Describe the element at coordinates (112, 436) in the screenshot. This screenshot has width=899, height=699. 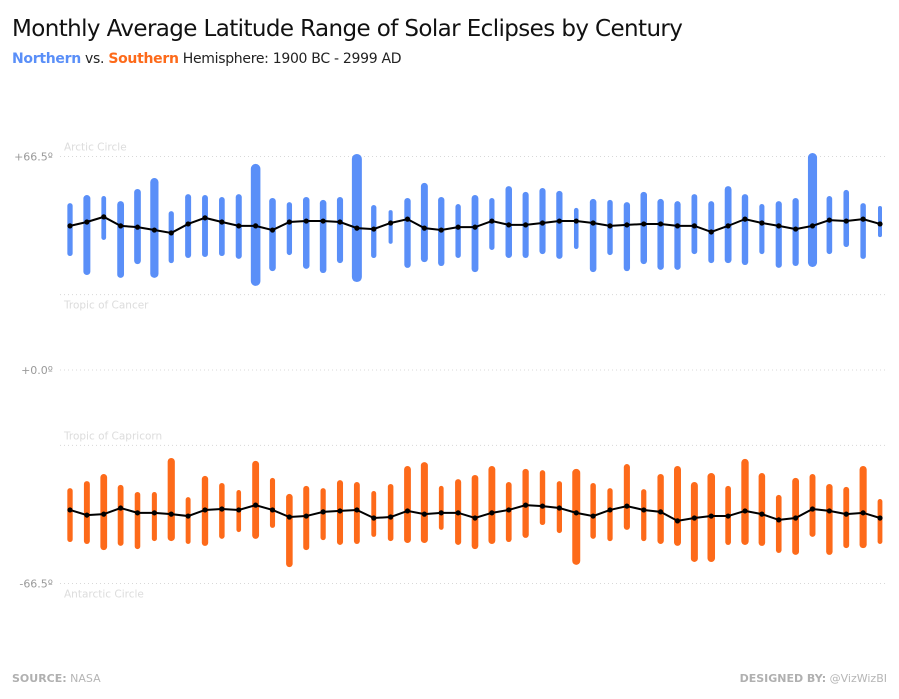
I see `reference-label: Tropic of Capricorn` at that location.